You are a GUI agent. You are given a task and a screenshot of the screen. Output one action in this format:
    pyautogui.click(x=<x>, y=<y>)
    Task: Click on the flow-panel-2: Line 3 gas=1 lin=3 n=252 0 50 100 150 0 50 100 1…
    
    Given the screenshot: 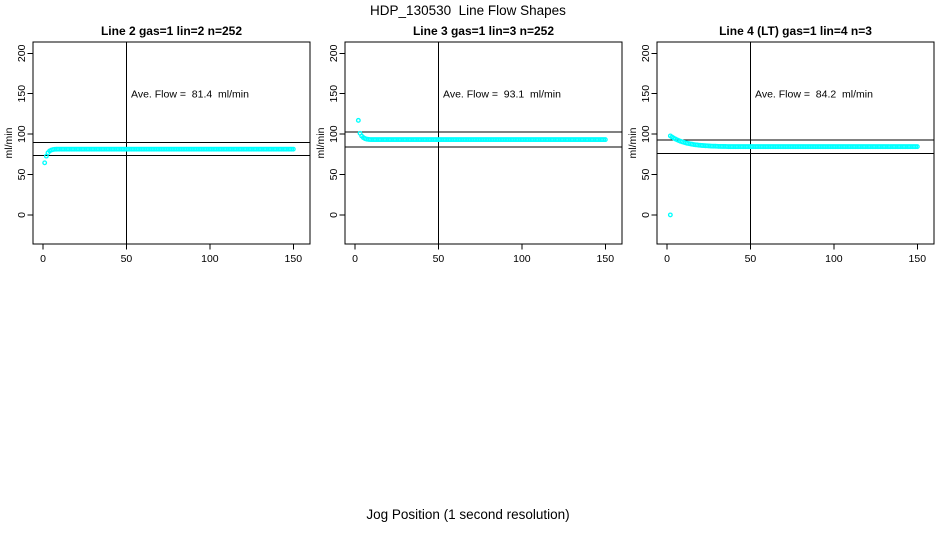 What is the action you would take?
    pyautogui.click(x=469, y=144)
    